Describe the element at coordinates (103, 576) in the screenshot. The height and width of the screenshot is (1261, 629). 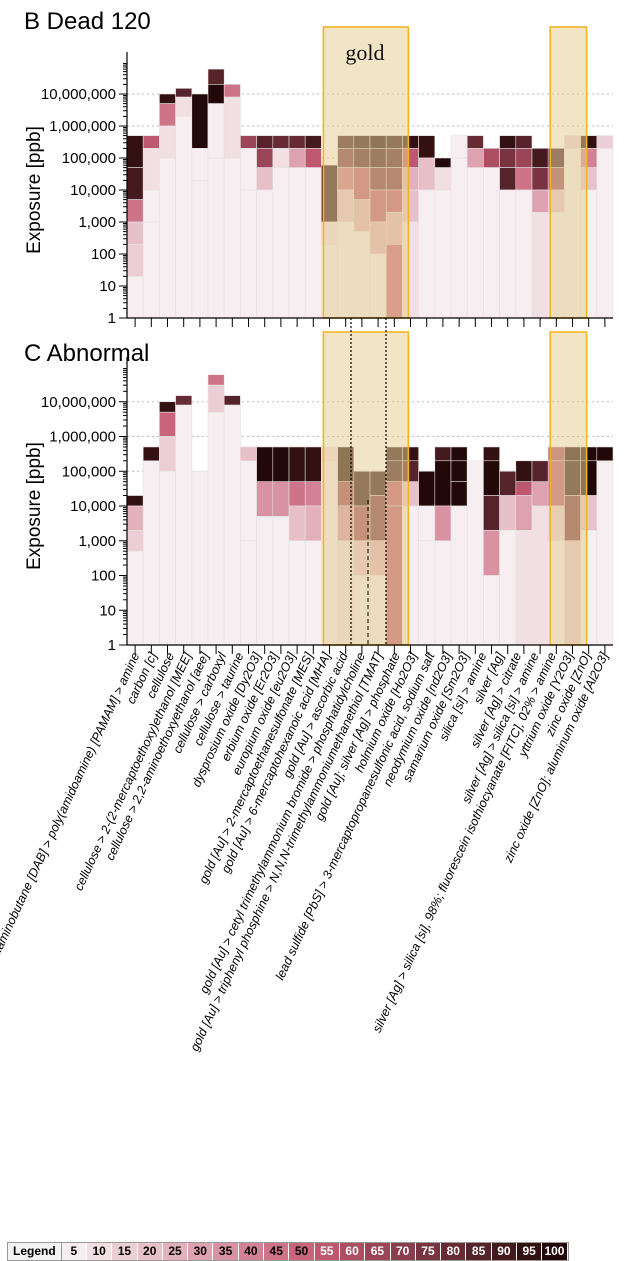
I see `y-tick-label: 100` at that location.